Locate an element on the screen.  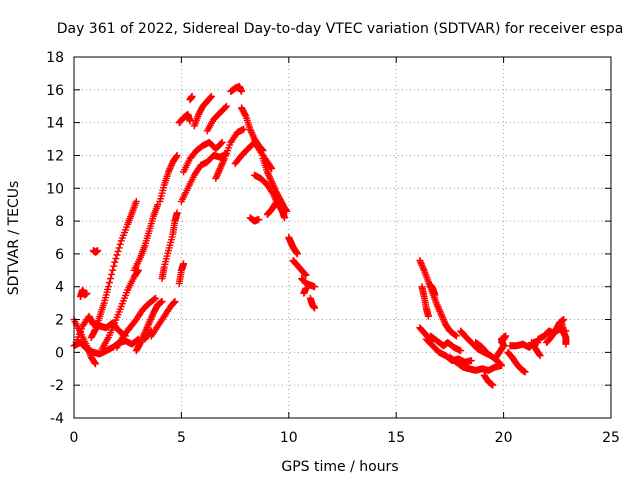
y-tick-label: 6 is located at coordinates (59, 255).